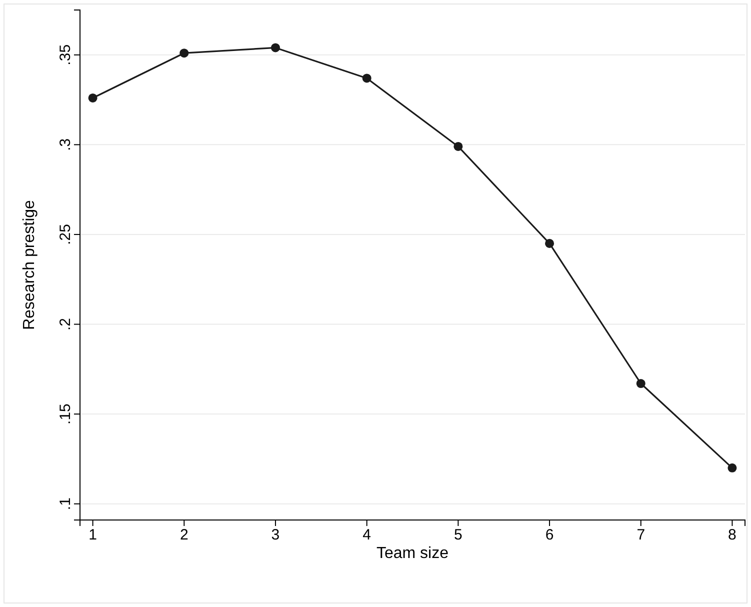  Describe the element at coordinates (549, 535) in the screenshot. I see `x-tick-label: 6` at that location.